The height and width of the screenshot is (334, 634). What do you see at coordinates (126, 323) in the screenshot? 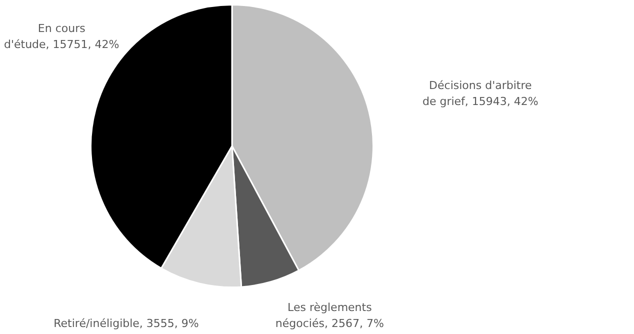
I see `slice-label: Retiré/inéligible, 3555, 9%` at bounding box center [126, 323].